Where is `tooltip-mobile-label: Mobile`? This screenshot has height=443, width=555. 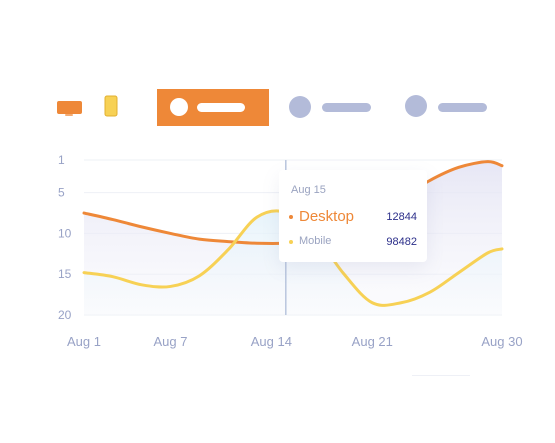 tooltip-mobile-label: Mobile is located at coordinates (315, 241).